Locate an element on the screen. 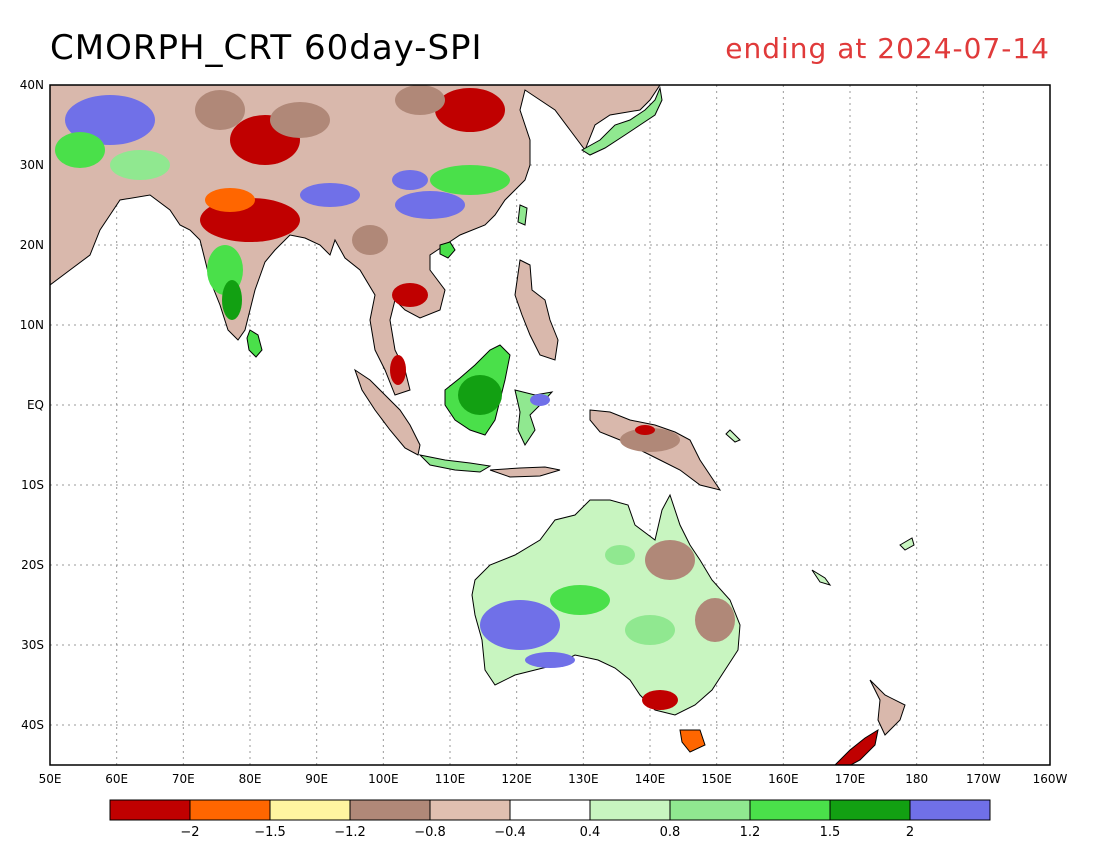 The width and height of the screenshot is (1100, 850). lon-tick-label: 140E is located at coordinates (650, 779).